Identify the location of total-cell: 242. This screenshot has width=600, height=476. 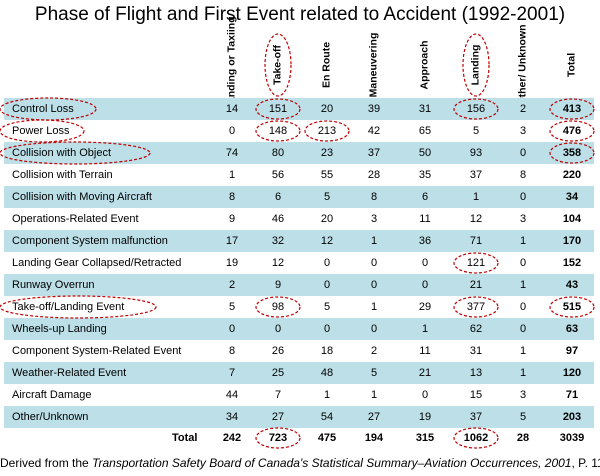
(232, 438).